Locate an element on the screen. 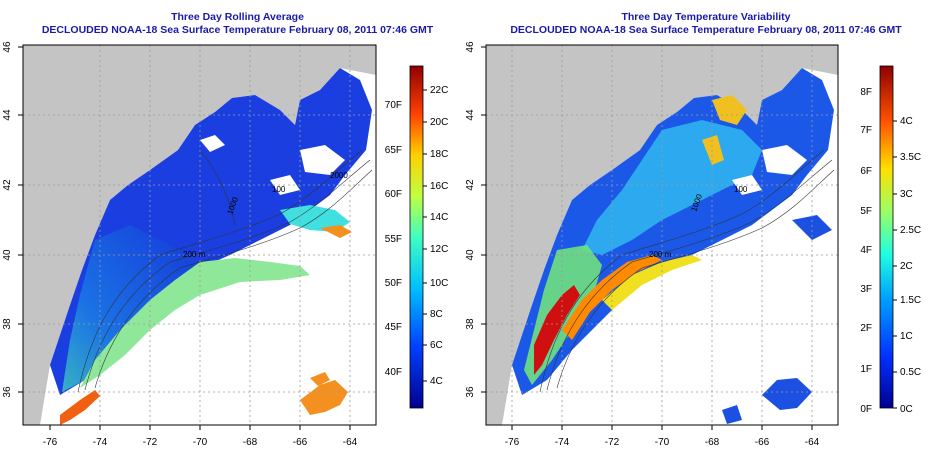  colorbar-f-label: 55F is located at coordinates (393, 239).